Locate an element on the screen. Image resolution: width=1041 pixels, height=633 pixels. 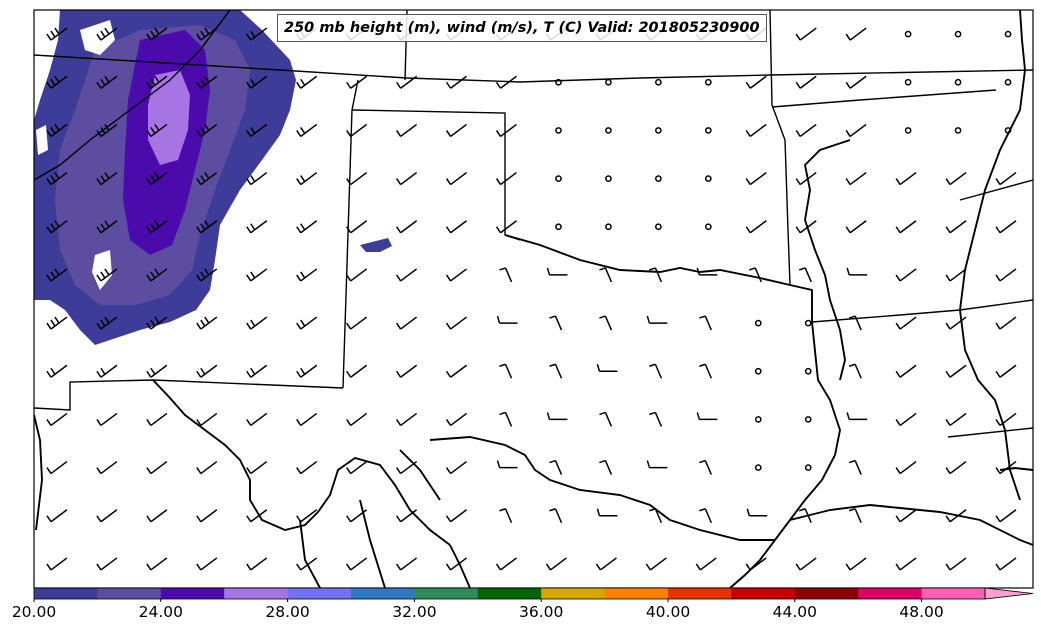
colorbar-tick-label: 24.00 is located at coordinates (160, 612).